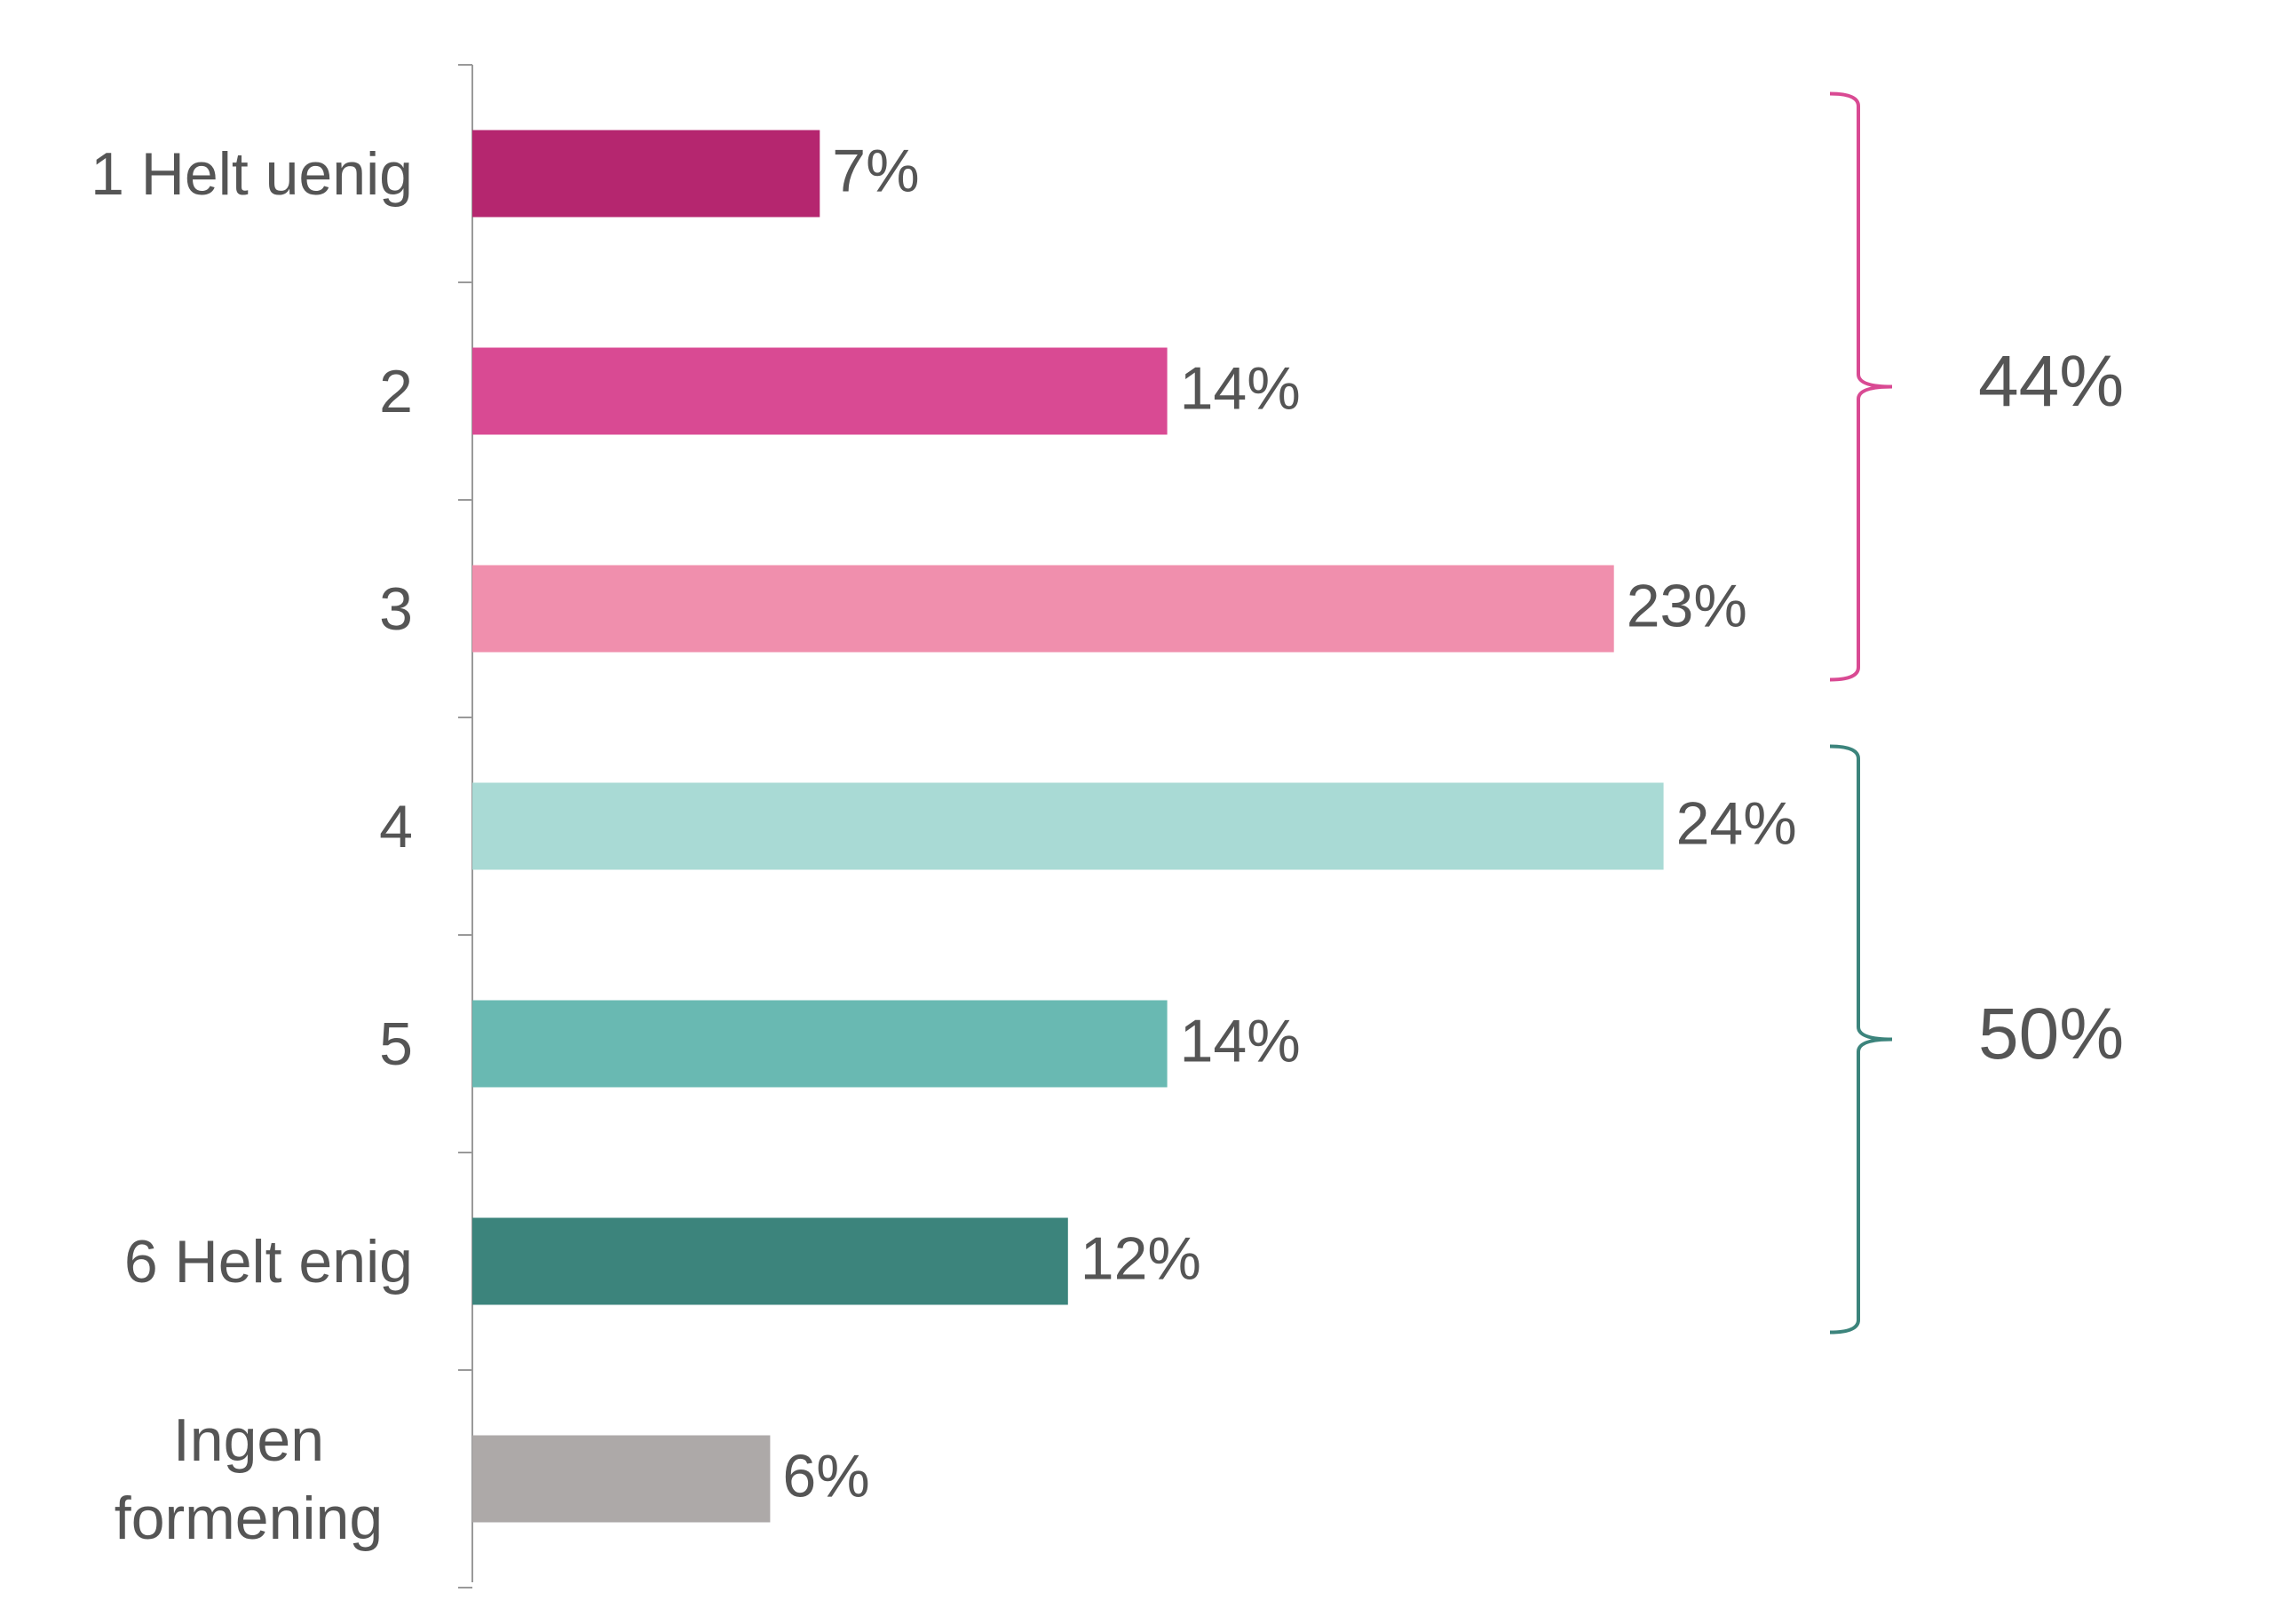 This screenshot has height=1624, width=2273. What do you see at coordinates (396, 826) in the screenshot?
I see `category-label: 4` at bounding box center [396, 826].